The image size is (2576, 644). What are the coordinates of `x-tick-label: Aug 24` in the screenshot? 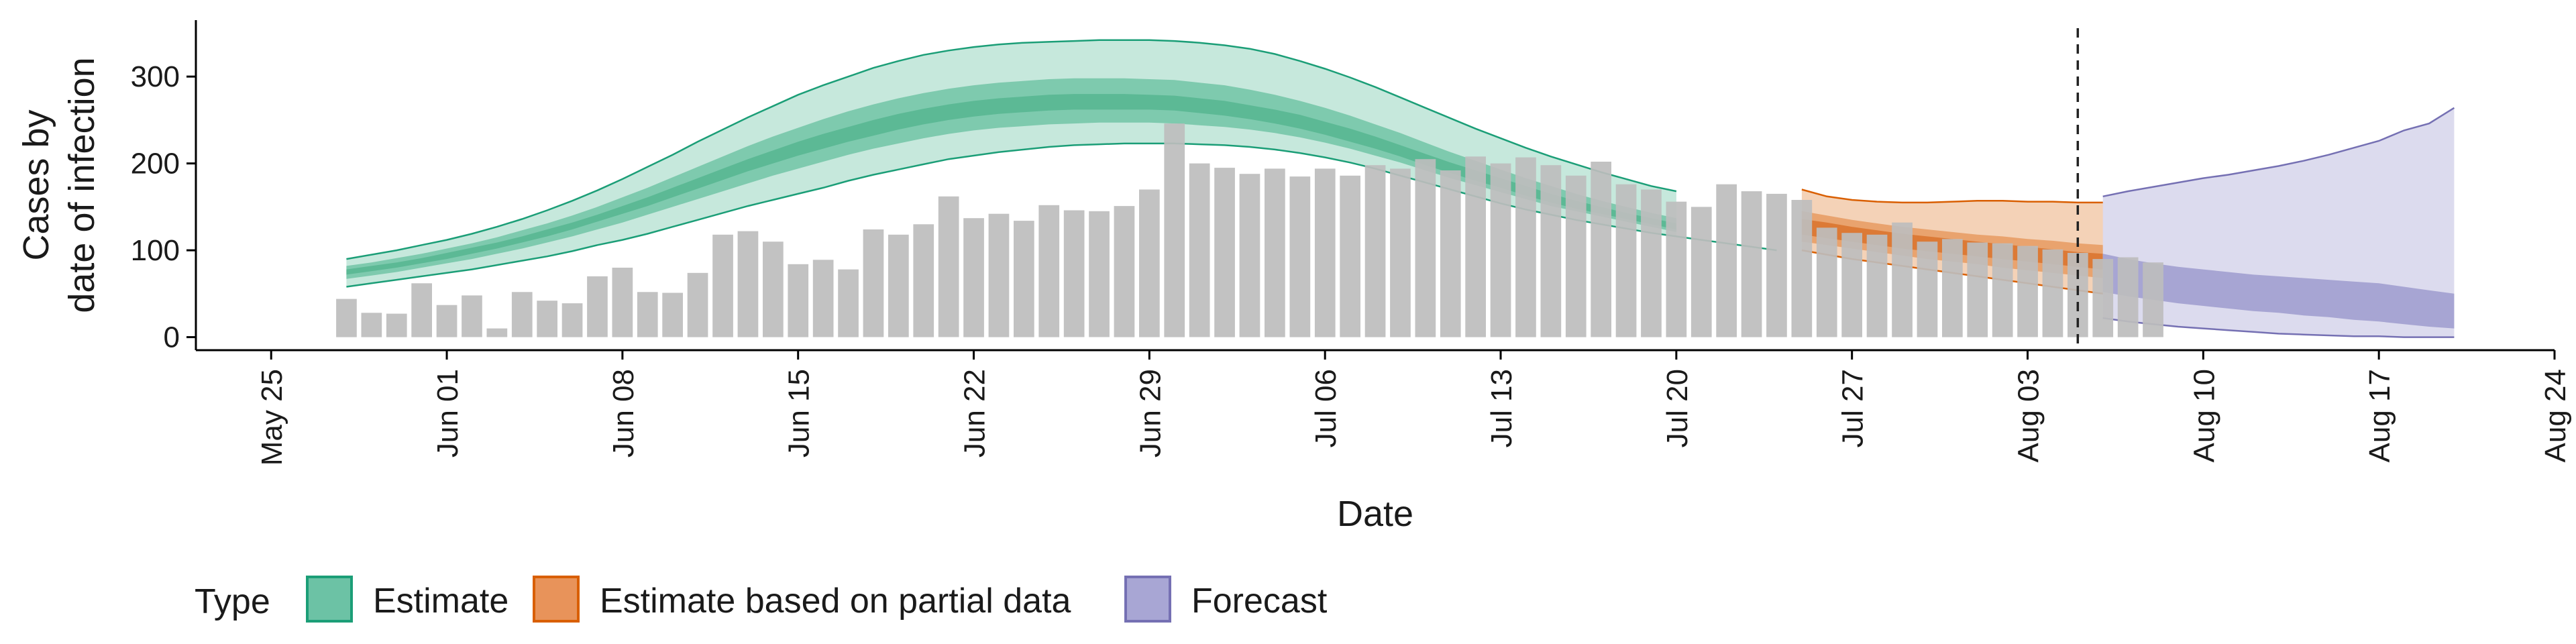 It's located at (2555, 415).